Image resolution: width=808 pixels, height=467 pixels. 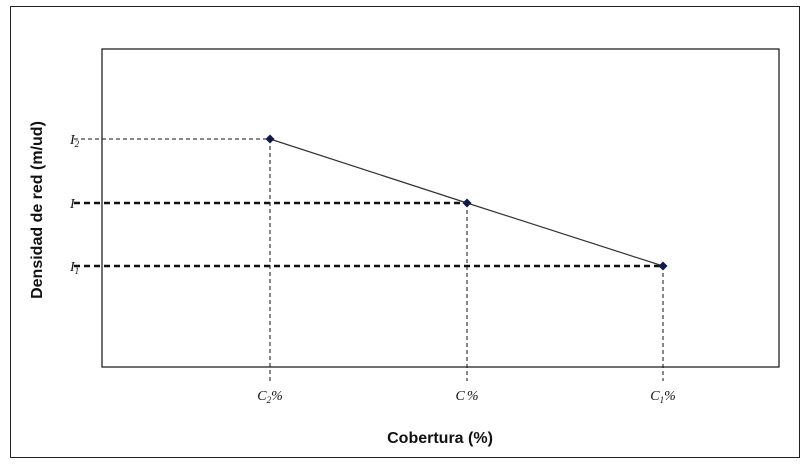 I want to click on x-tick-label: C2%, so click(x=270, y=397).